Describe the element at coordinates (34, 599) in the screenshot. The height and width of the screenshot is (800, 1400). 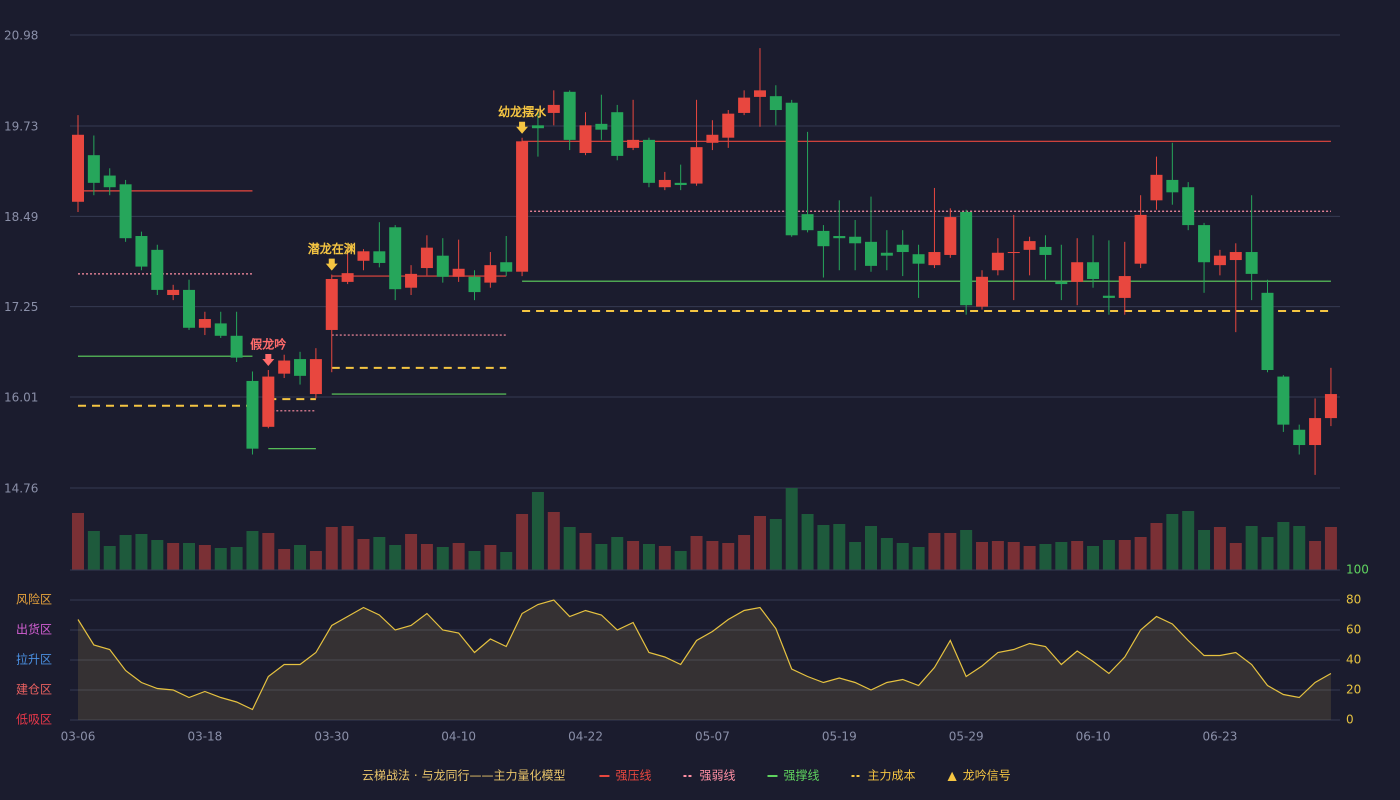
I see `zone-label: 风险区` at that location.